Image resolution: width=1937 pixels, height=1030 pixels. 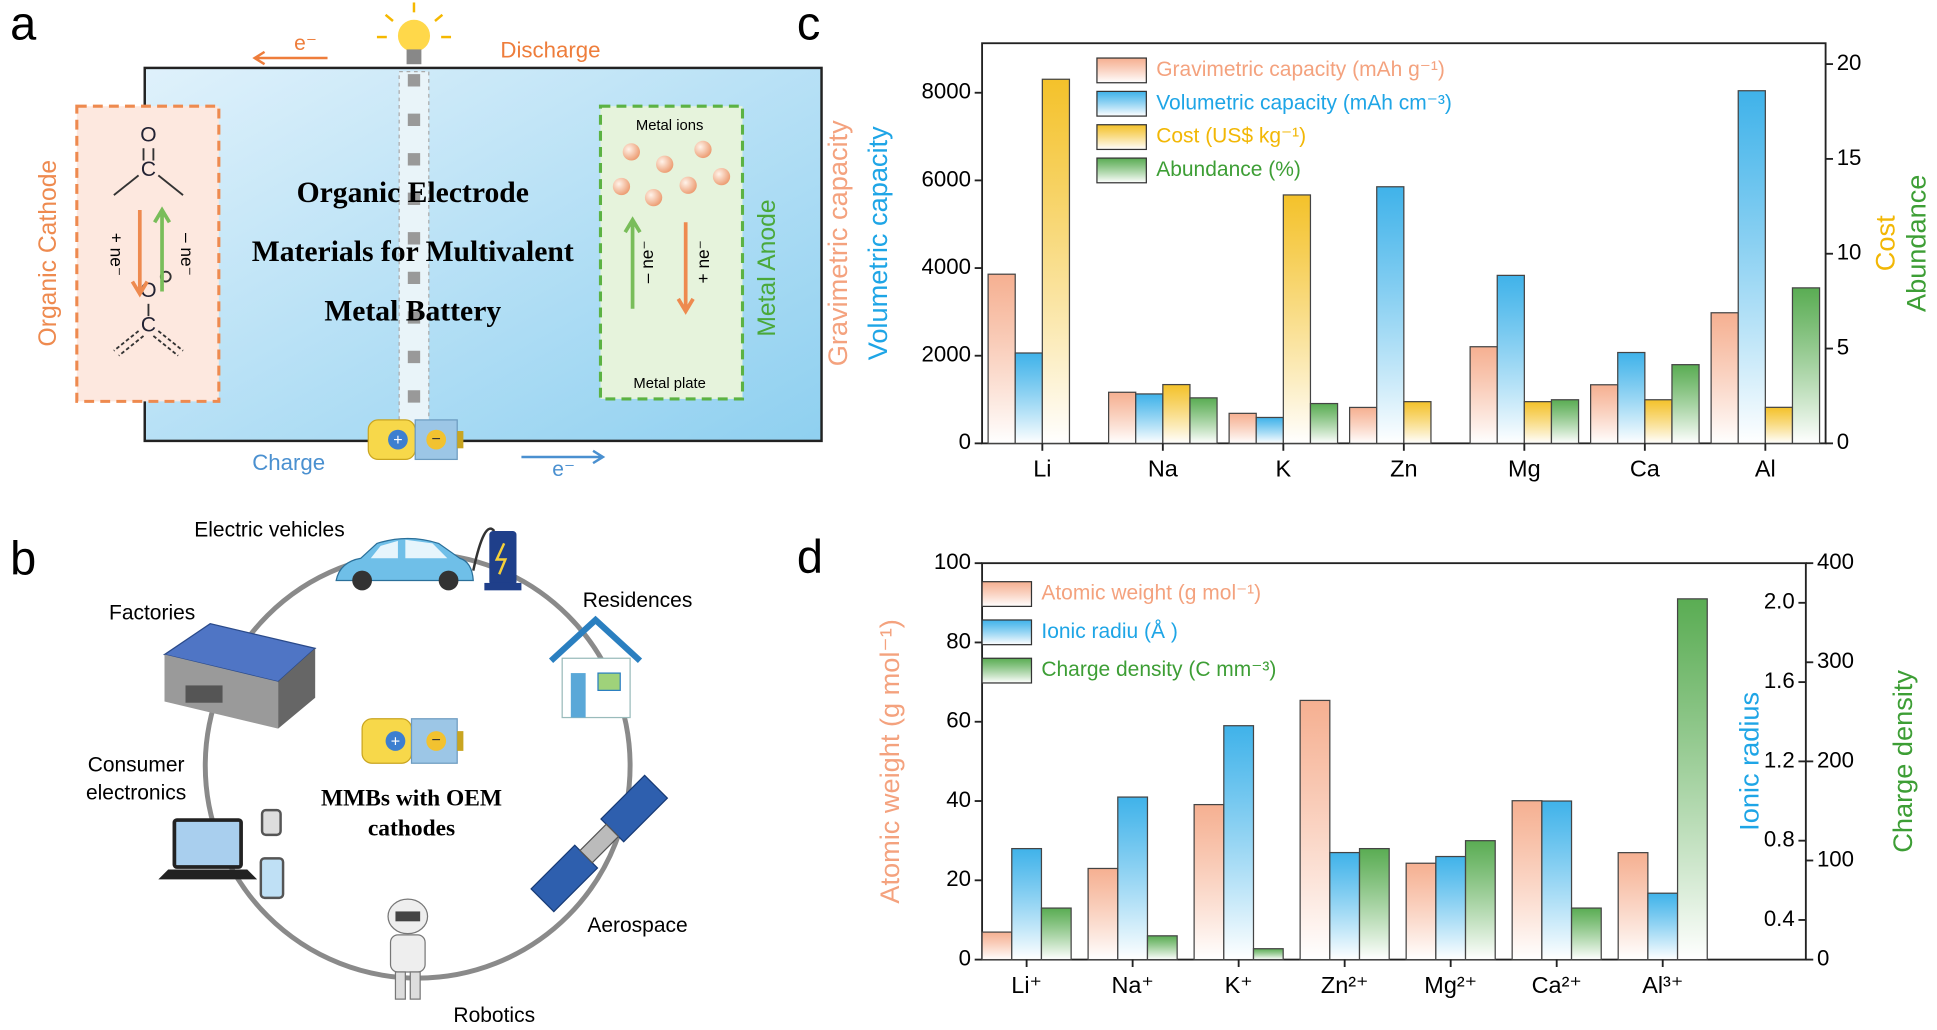 What do you see at coordinates (48, 253) in the screenshot?
I see `cathode-label: Organic Cathode` at bounding box center [48, 253].